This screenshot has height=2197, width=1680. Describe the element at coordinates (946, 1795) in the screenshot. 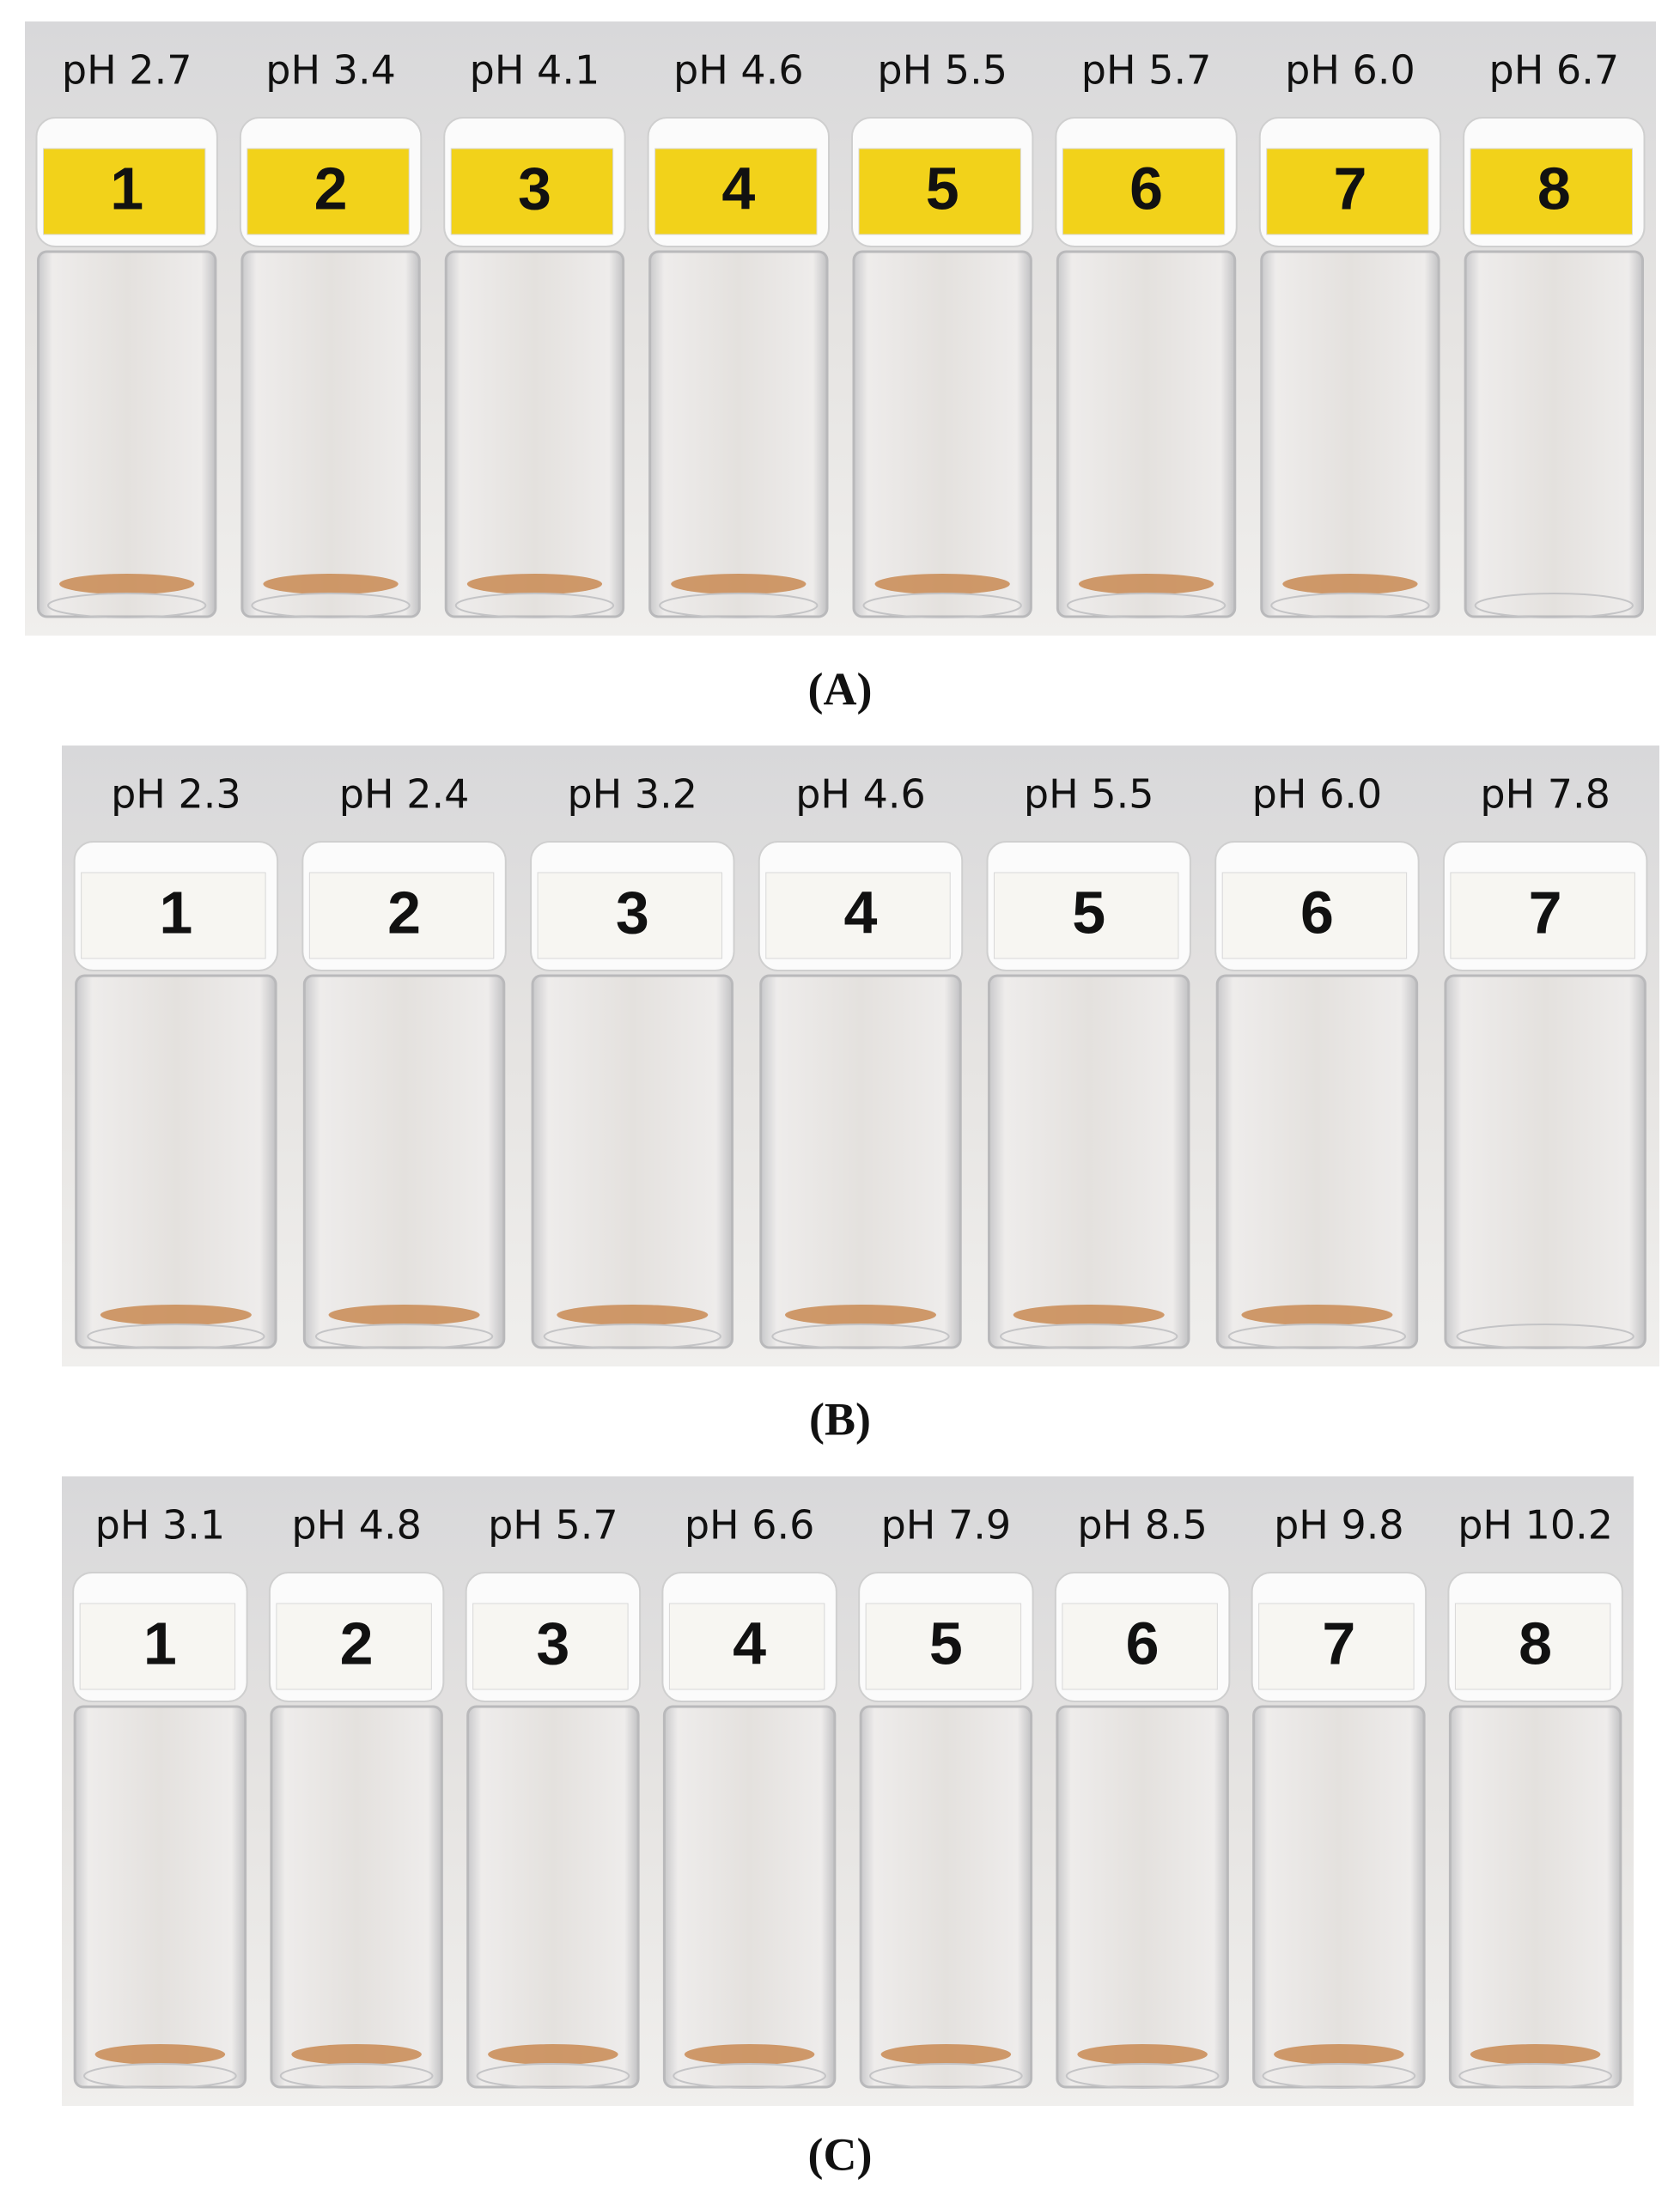

I see `vial: pH 7.9 5` at that location.